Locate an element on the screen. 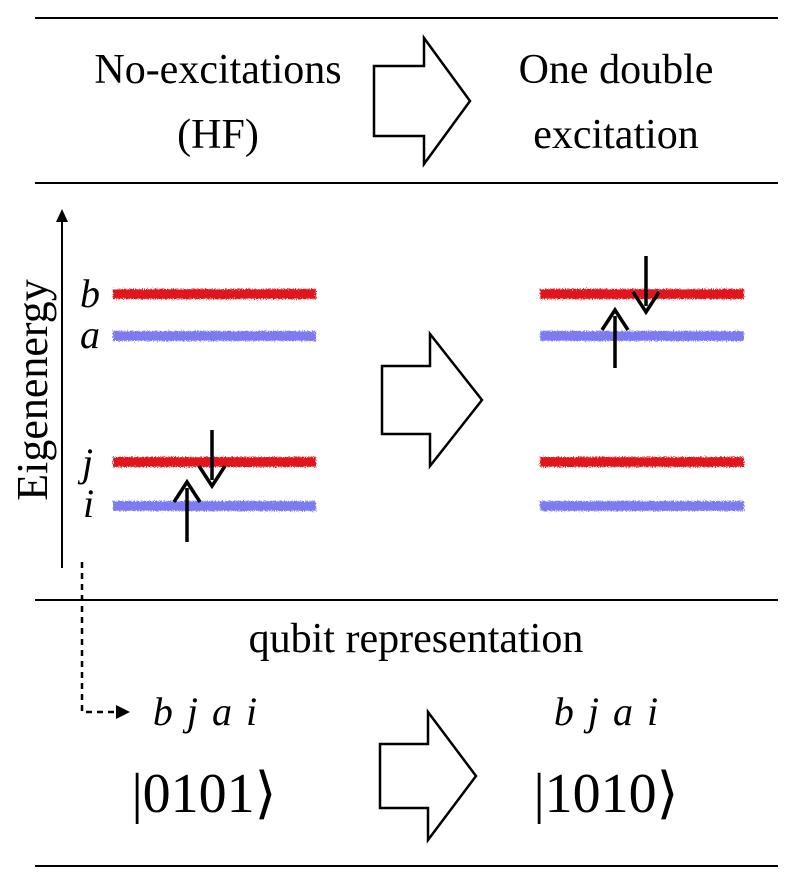 The image size is (804, 887). level-label-i: i is located at coordinates (88, 503).